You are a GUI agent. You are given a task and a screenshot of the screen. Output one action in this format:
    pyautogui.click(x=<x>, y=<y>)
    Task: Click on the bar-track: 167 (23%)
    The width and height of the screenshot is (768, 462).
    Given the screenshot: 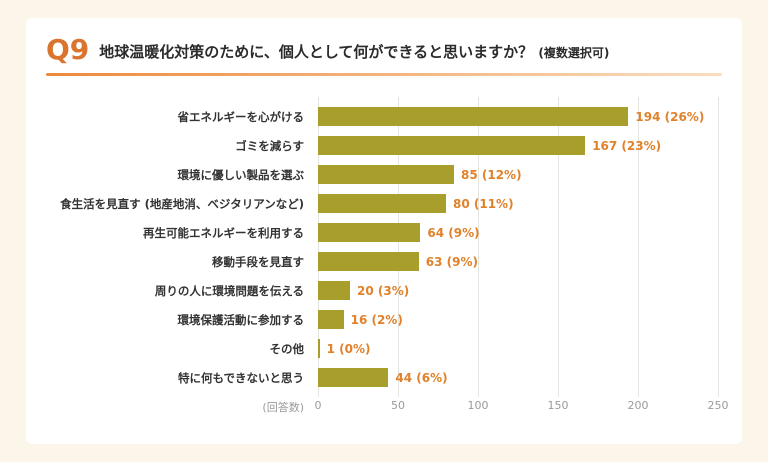 What is the action you would take?
    pyautogui.click(x=520, y=145)
    